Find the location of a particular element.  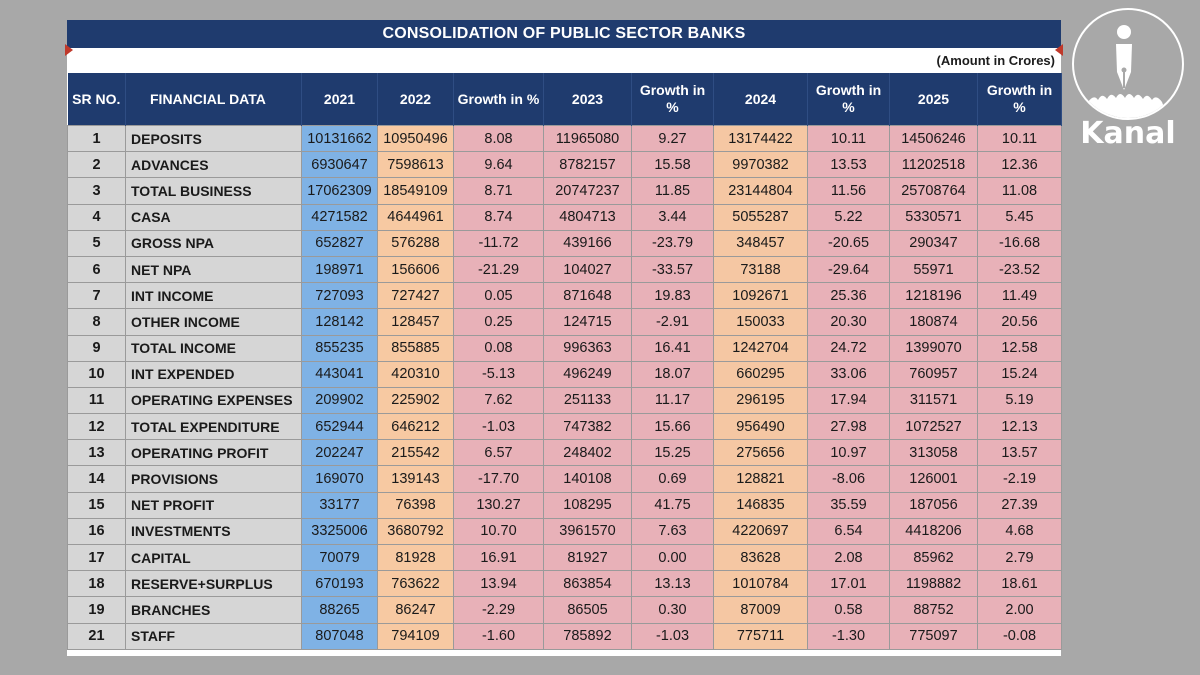

value-cell: -1.60 is located at coordinates (498, 636).